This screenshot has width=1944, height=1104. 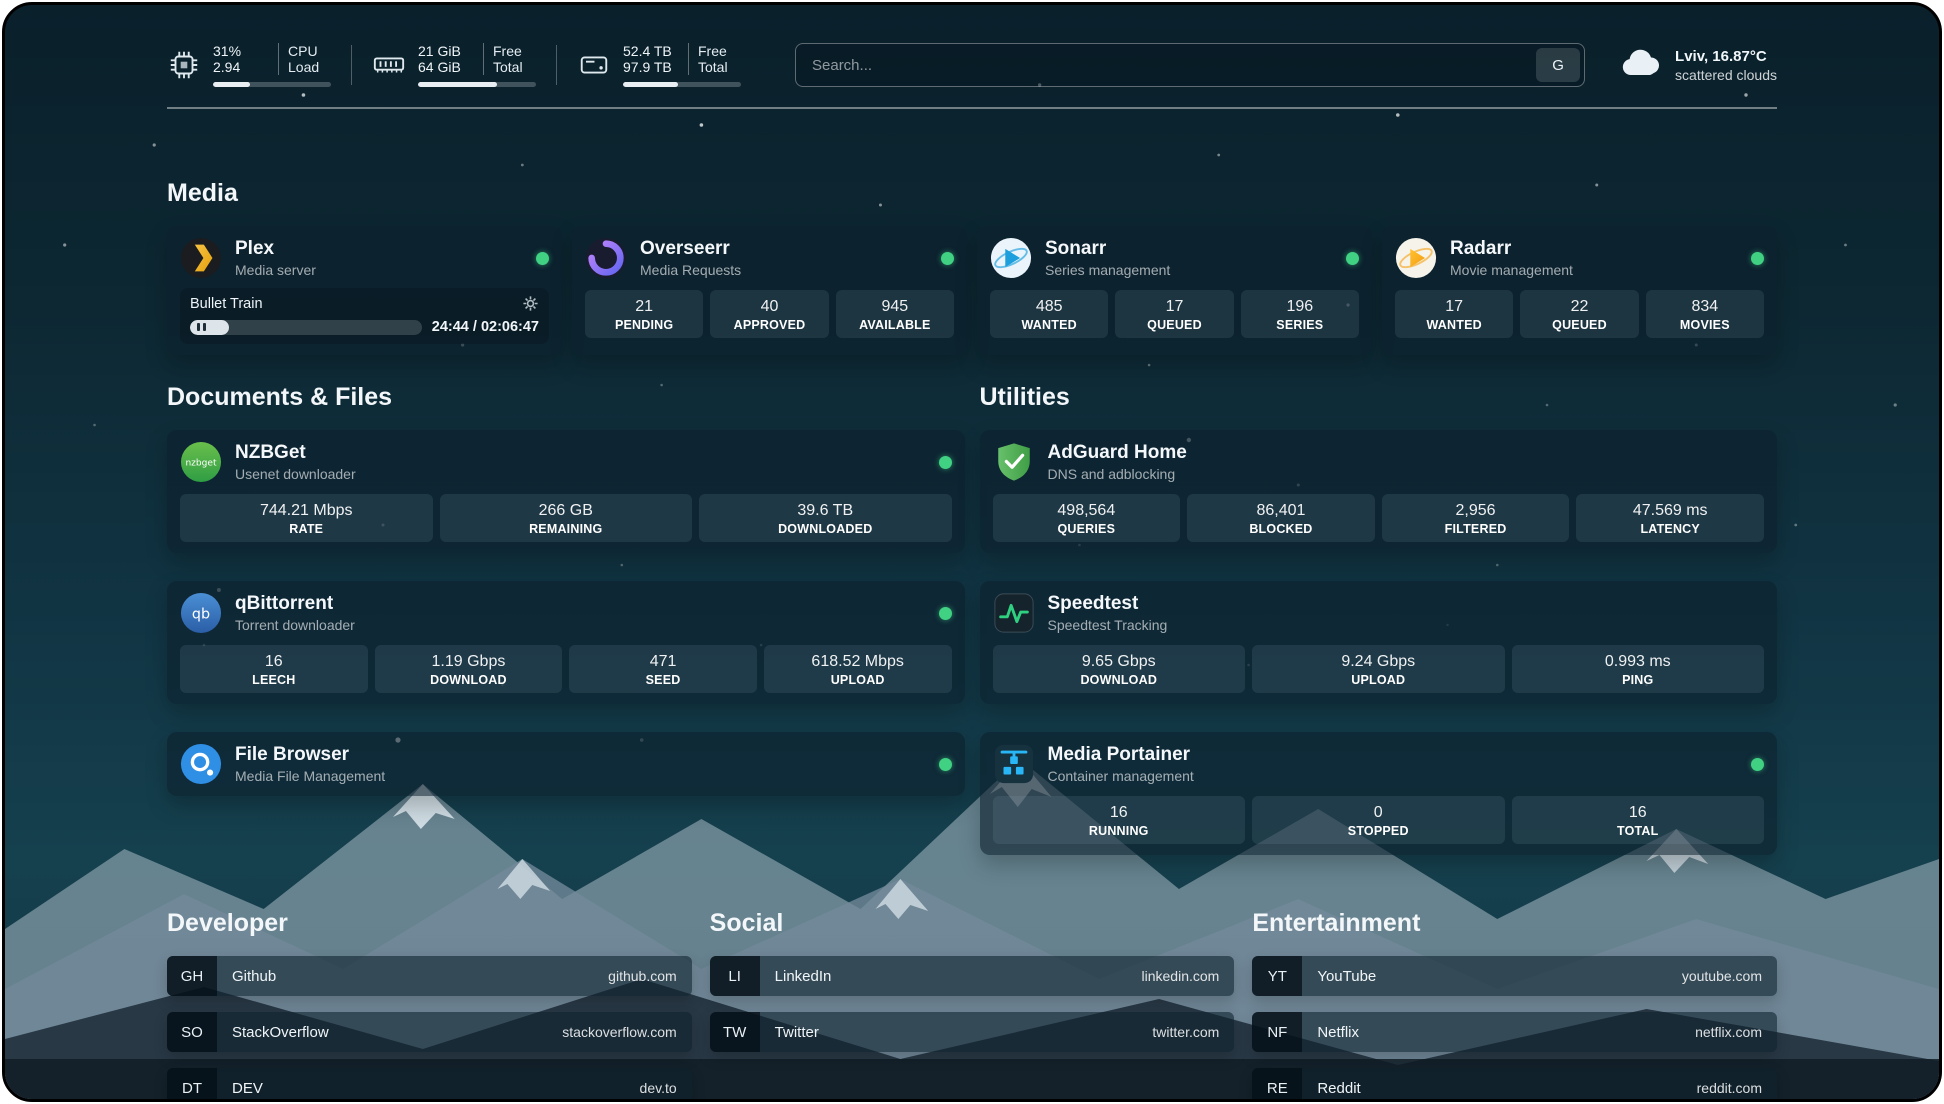 What do you see at coordinates (184, 65) in the screenshot?
I see `cpu-icon` at bounding box center [184, 65].